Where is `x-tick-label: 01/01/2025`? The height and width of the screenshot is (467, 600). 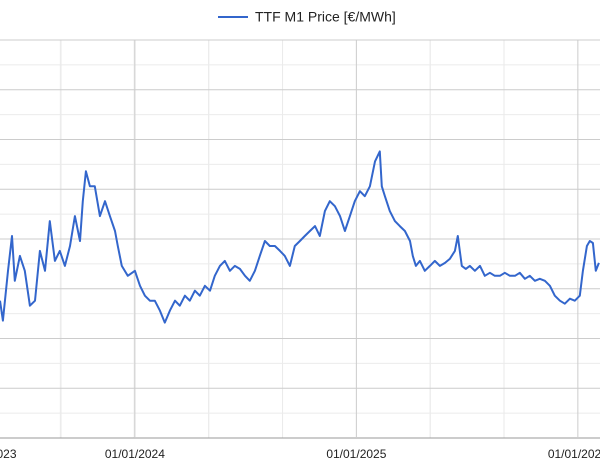
x-tick-label: 01/01/2025 is located at coordinates (356, 454).